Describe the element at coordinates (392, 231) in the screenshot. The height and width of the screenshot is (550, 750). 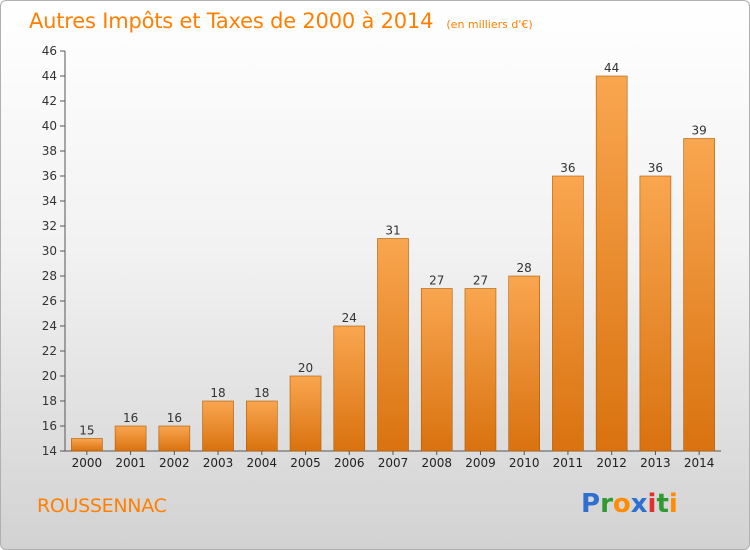
I see `data-label-2007: 31` at that location.